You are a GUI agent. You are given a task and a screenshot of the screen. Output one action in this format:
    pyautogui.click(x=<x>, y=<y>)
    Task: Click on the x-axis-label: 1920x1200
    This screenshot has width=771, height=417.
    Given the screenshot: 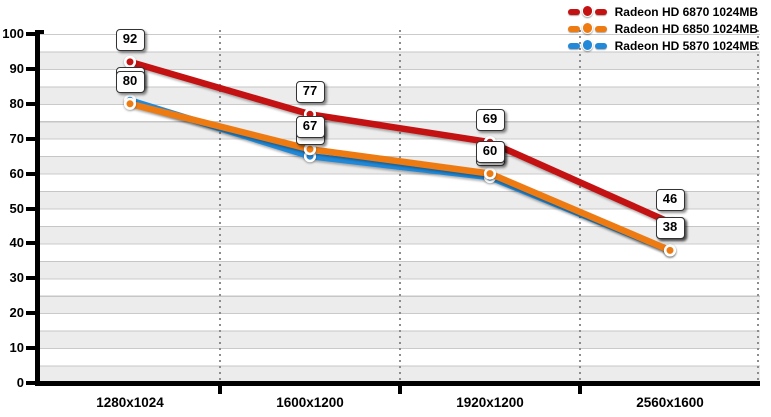 What is the action you would take?
    pyautogui.click(x=490, y=402)
    